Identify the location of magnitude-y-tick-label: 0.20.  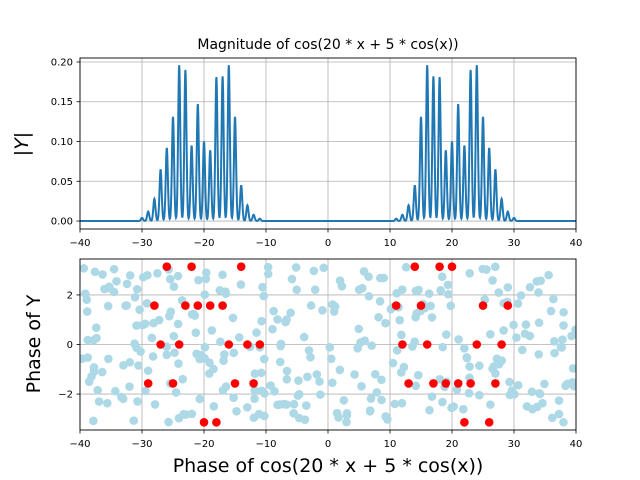
(62, 62).